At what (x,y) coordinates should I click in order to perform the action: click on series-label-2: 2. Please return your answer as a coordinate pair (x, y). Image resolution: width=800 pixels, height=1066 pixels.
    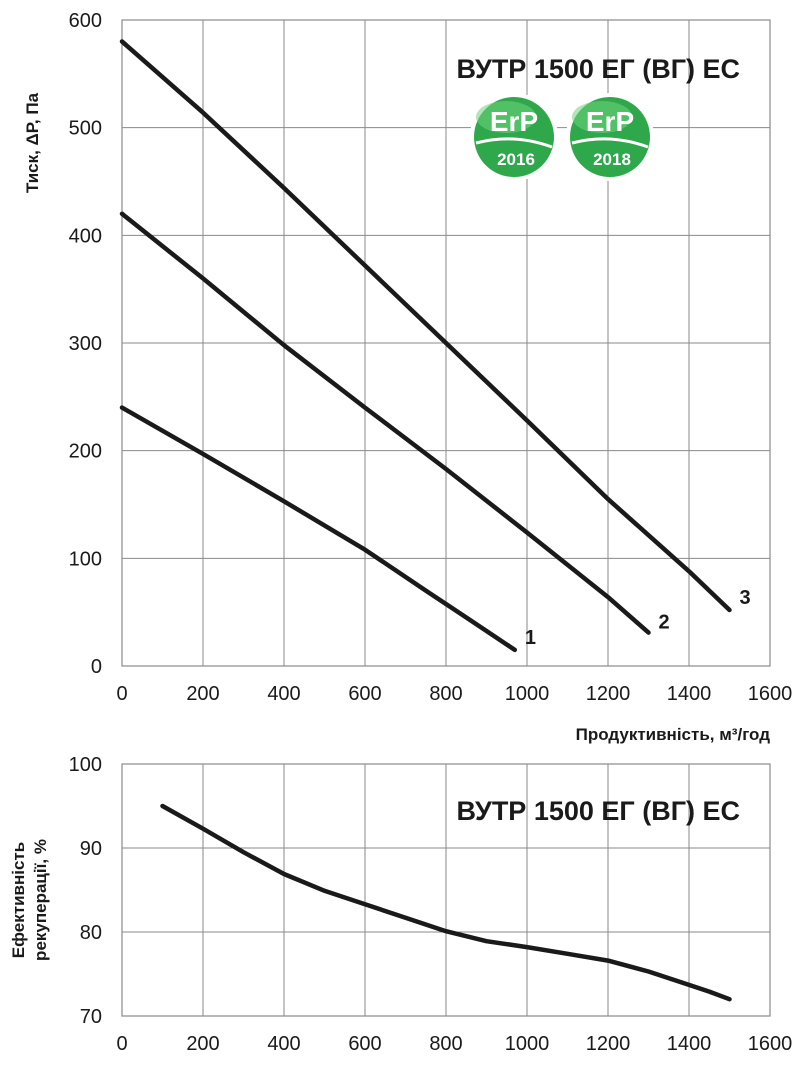
    Looking at the image, I should click on (664, 623).